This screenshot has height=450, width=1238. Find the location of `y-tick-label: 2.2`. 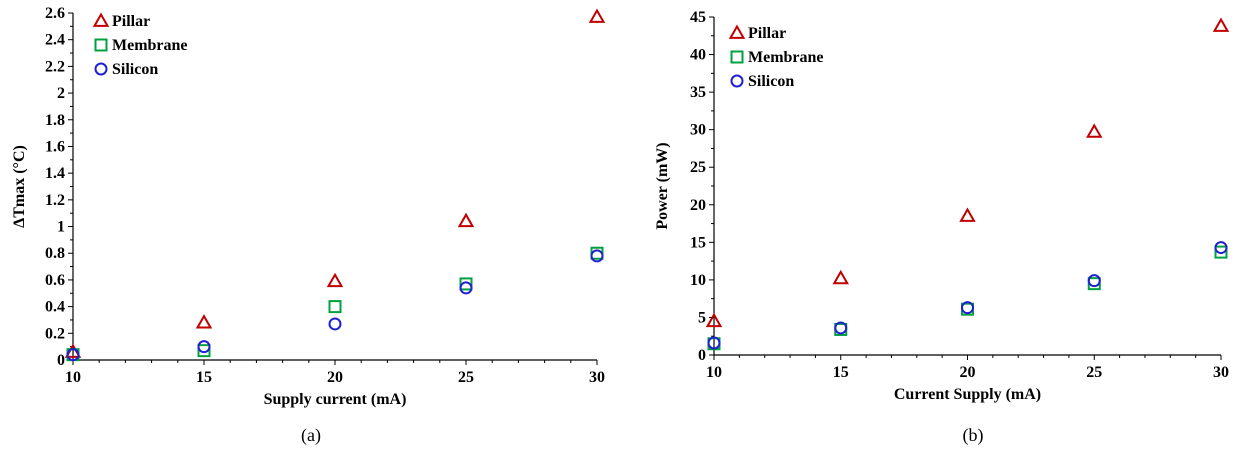

y-tick-label: 2.2 is located at coordinates (55, 66).